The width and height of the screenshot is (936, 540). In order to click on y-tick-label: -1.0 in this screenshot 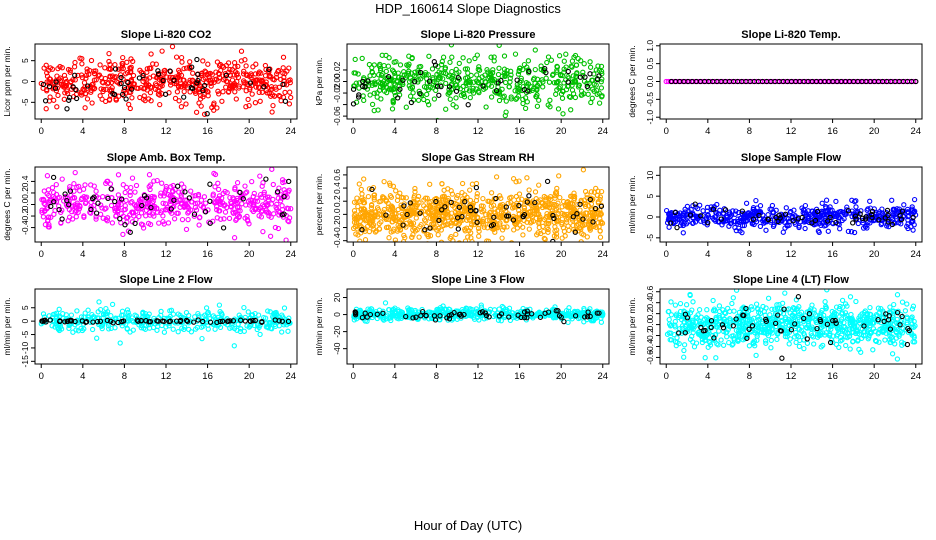, I will do `click(650, 117)`.